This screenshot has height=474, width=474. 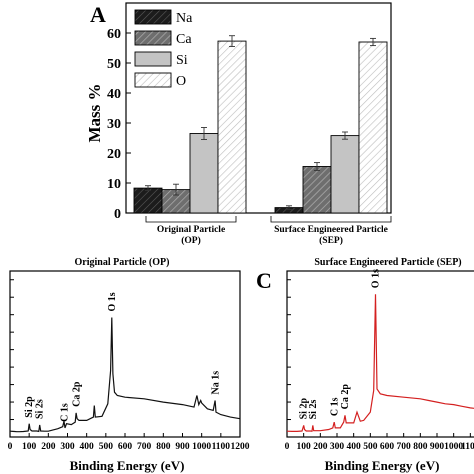 What do you see at coordinates (94, 112) in the screenshot?
I see `bar-chart-ylabel: Mass %` at bounding box center [94, 112].